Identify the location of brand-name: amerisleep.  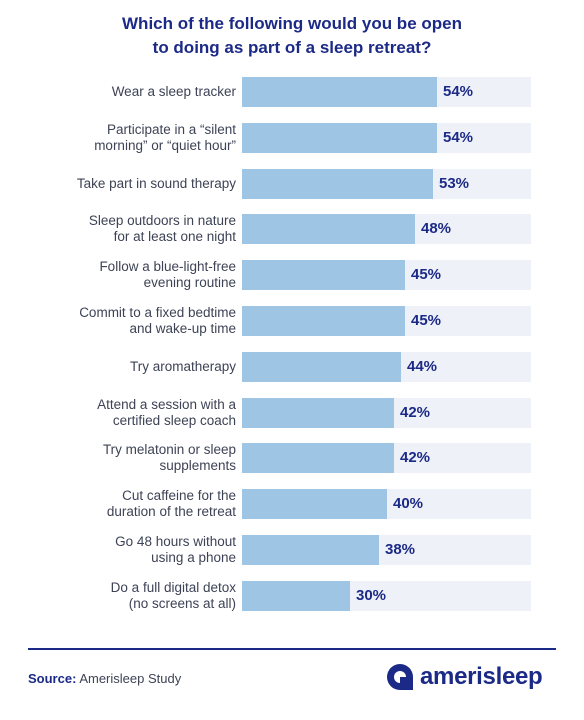
(481, 676).